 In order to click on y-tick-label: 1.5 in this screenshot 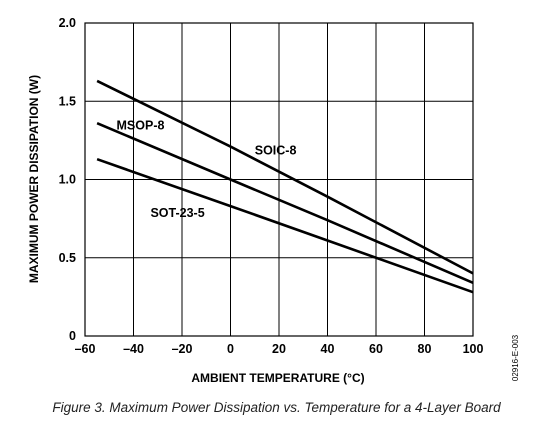, I will do `click(67, 101)`.